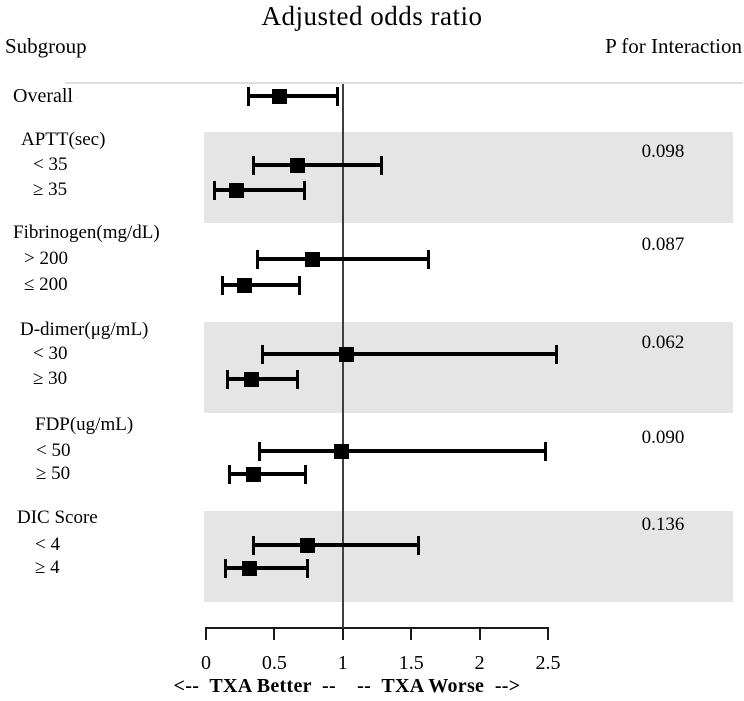 The image size is (744, 701). I want to click on p-interaction-value: 0.098, so click(663, 151).